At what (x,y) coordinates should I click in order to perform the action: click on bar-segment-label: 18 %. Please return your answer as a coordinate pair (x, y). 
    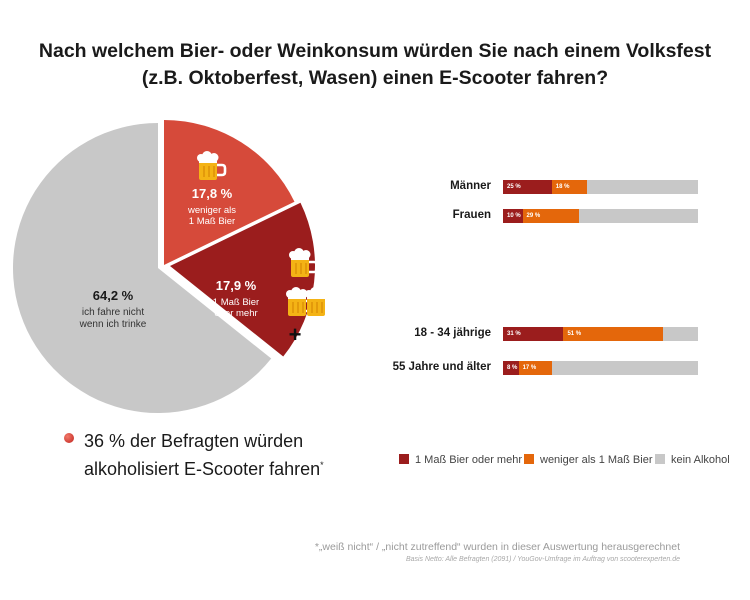
    Looking at the image, I should click on (562, 187).